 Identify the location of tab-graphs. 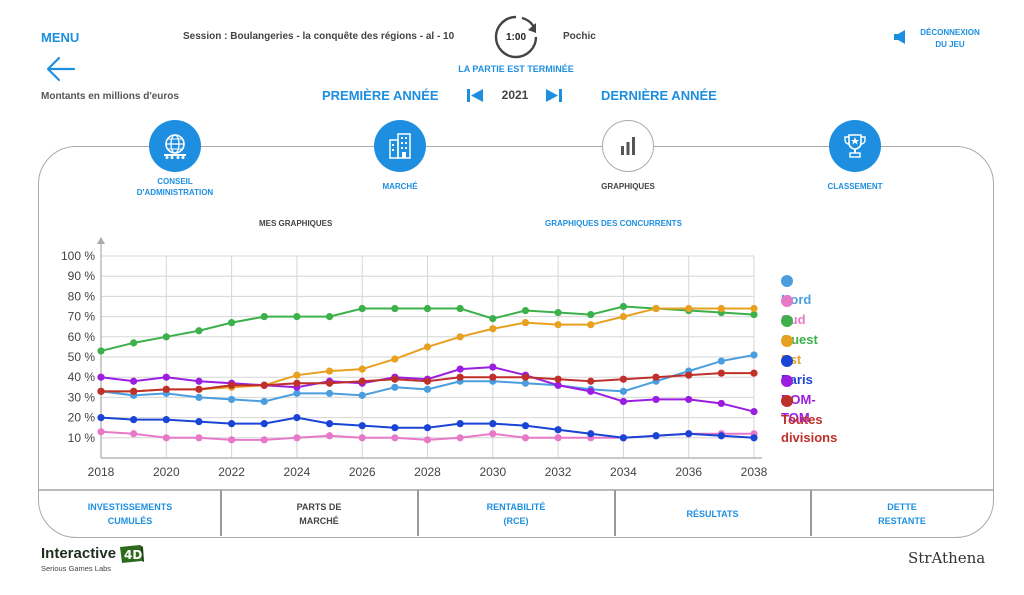
(628, 146).